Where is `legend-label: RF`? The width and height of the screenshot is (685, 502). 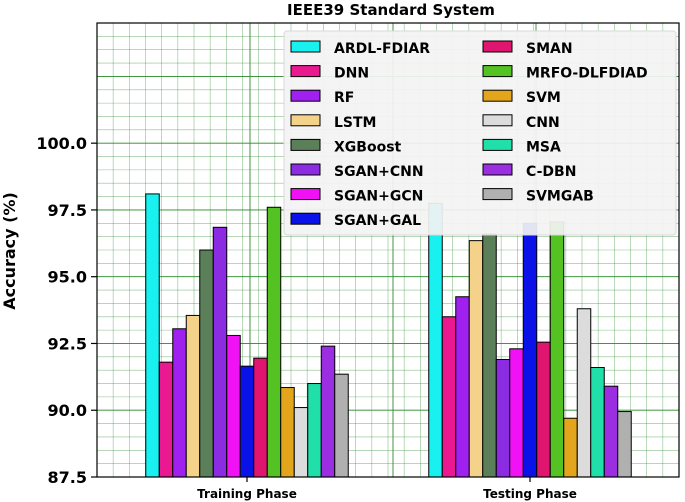
legend-label: RF is located at coordinates (344, 98).